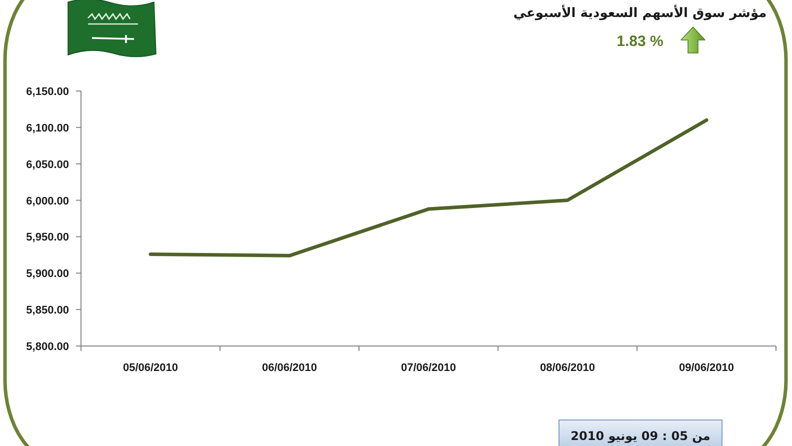  Describe the element at coordinates (640, 436) in the screenshot. I see `text: من 05 : 09 يونيو 2010` at that location.